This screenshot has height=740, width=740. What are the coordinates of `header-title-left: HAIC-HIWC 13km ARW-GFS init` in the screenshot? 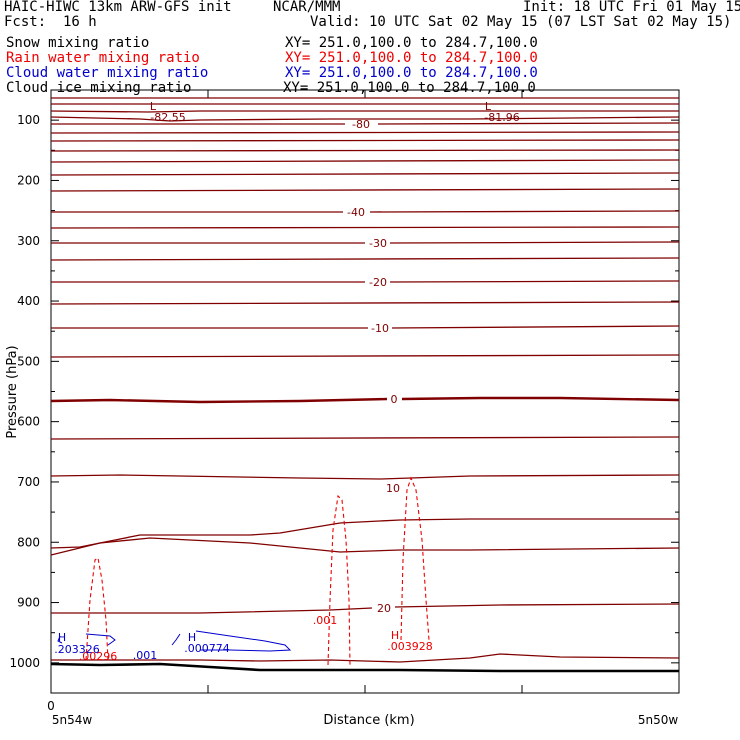 It's located at (118, 7).